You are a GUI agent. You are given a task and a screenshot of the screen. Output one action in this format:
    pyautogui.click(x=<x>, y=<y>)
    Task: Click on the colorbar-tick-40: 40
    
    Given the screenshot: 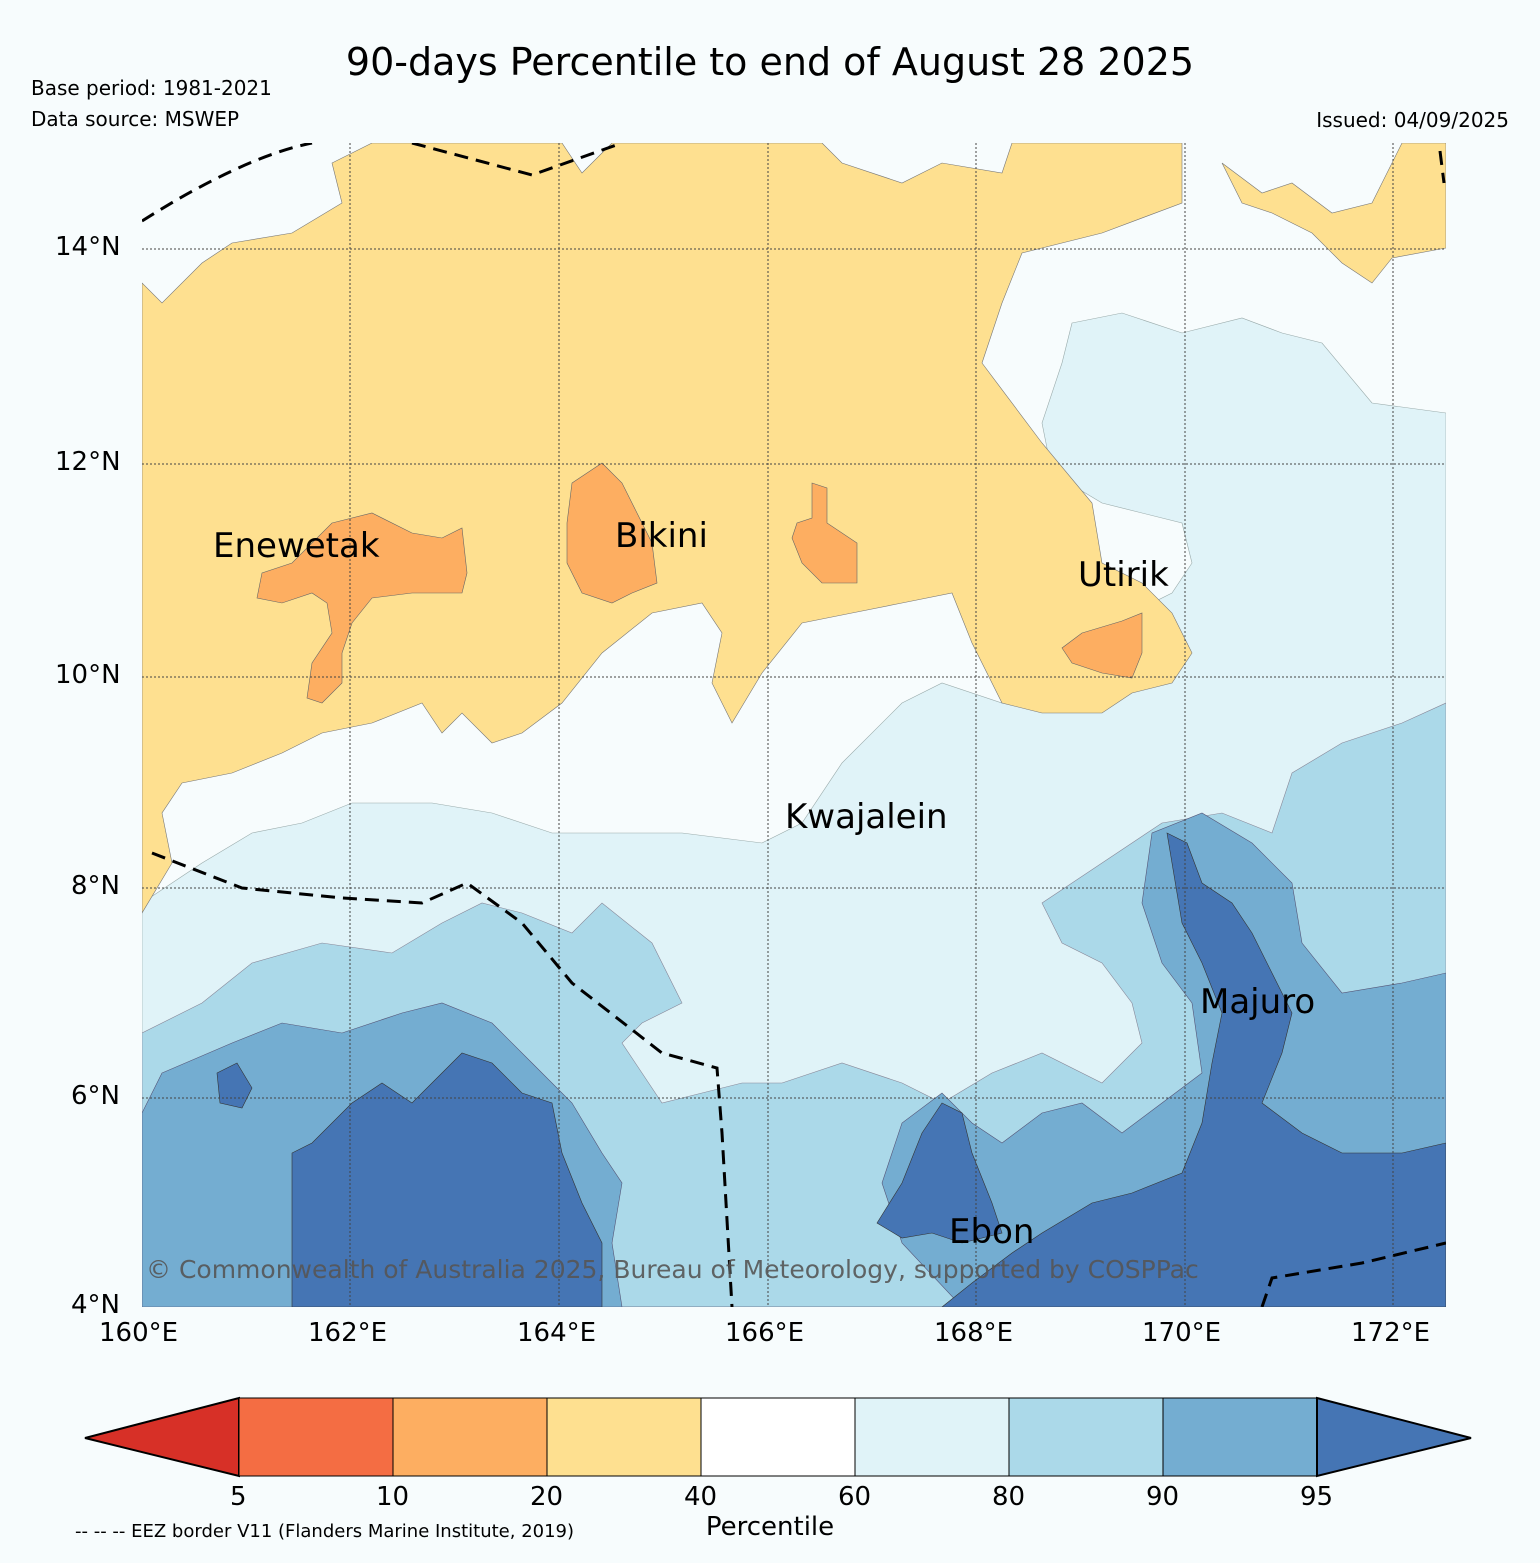 What is the action you would take?
    pyautogui.click(x=701, y=1497)
    